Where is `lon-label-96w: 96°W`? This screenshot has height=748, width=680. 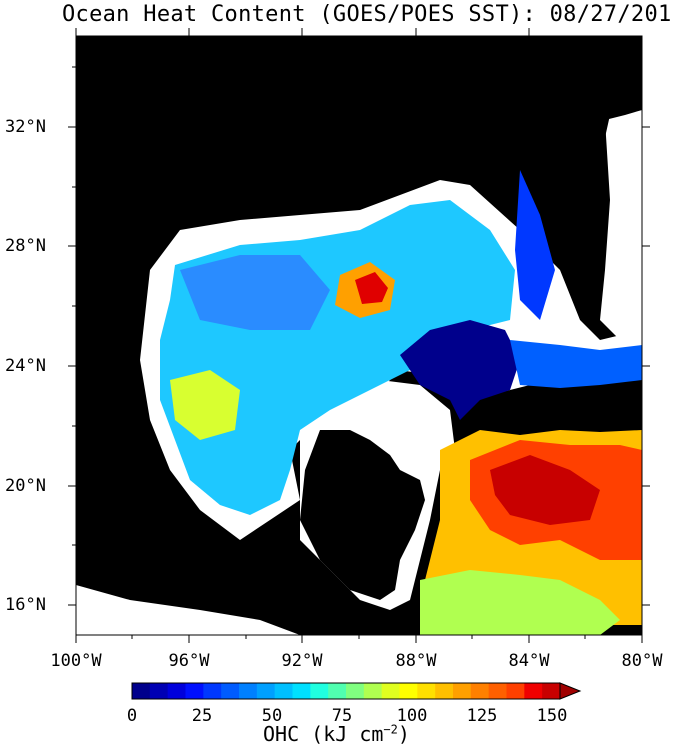 lon-label-96w: 96°W is located at coordinates (189, 661).